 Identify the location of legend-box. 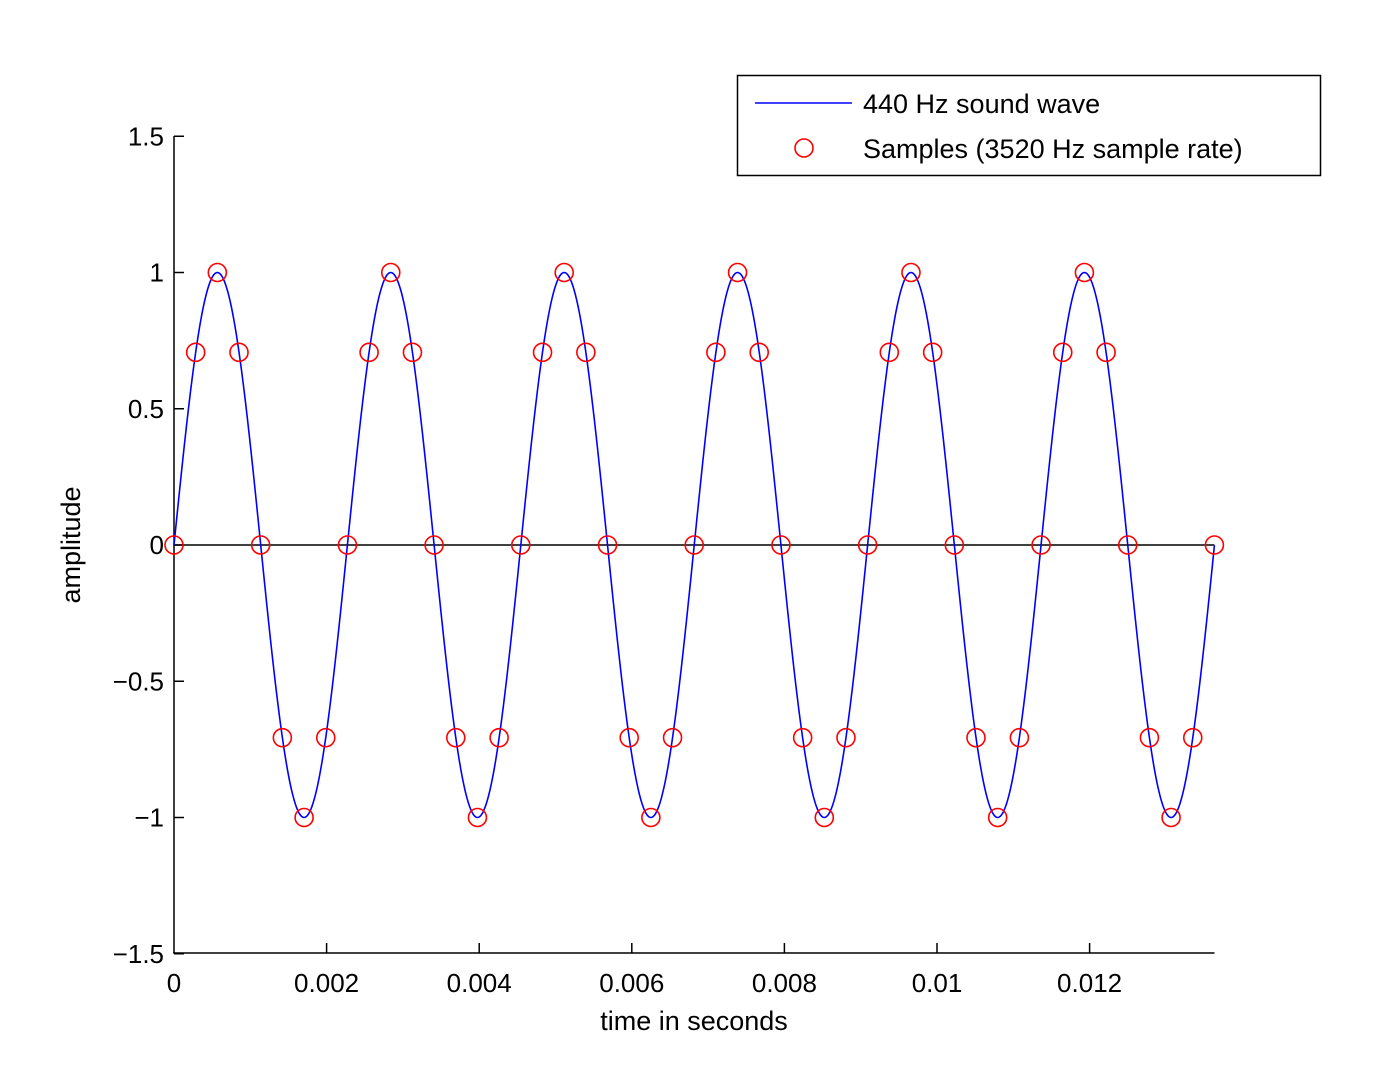
(1029, 125).